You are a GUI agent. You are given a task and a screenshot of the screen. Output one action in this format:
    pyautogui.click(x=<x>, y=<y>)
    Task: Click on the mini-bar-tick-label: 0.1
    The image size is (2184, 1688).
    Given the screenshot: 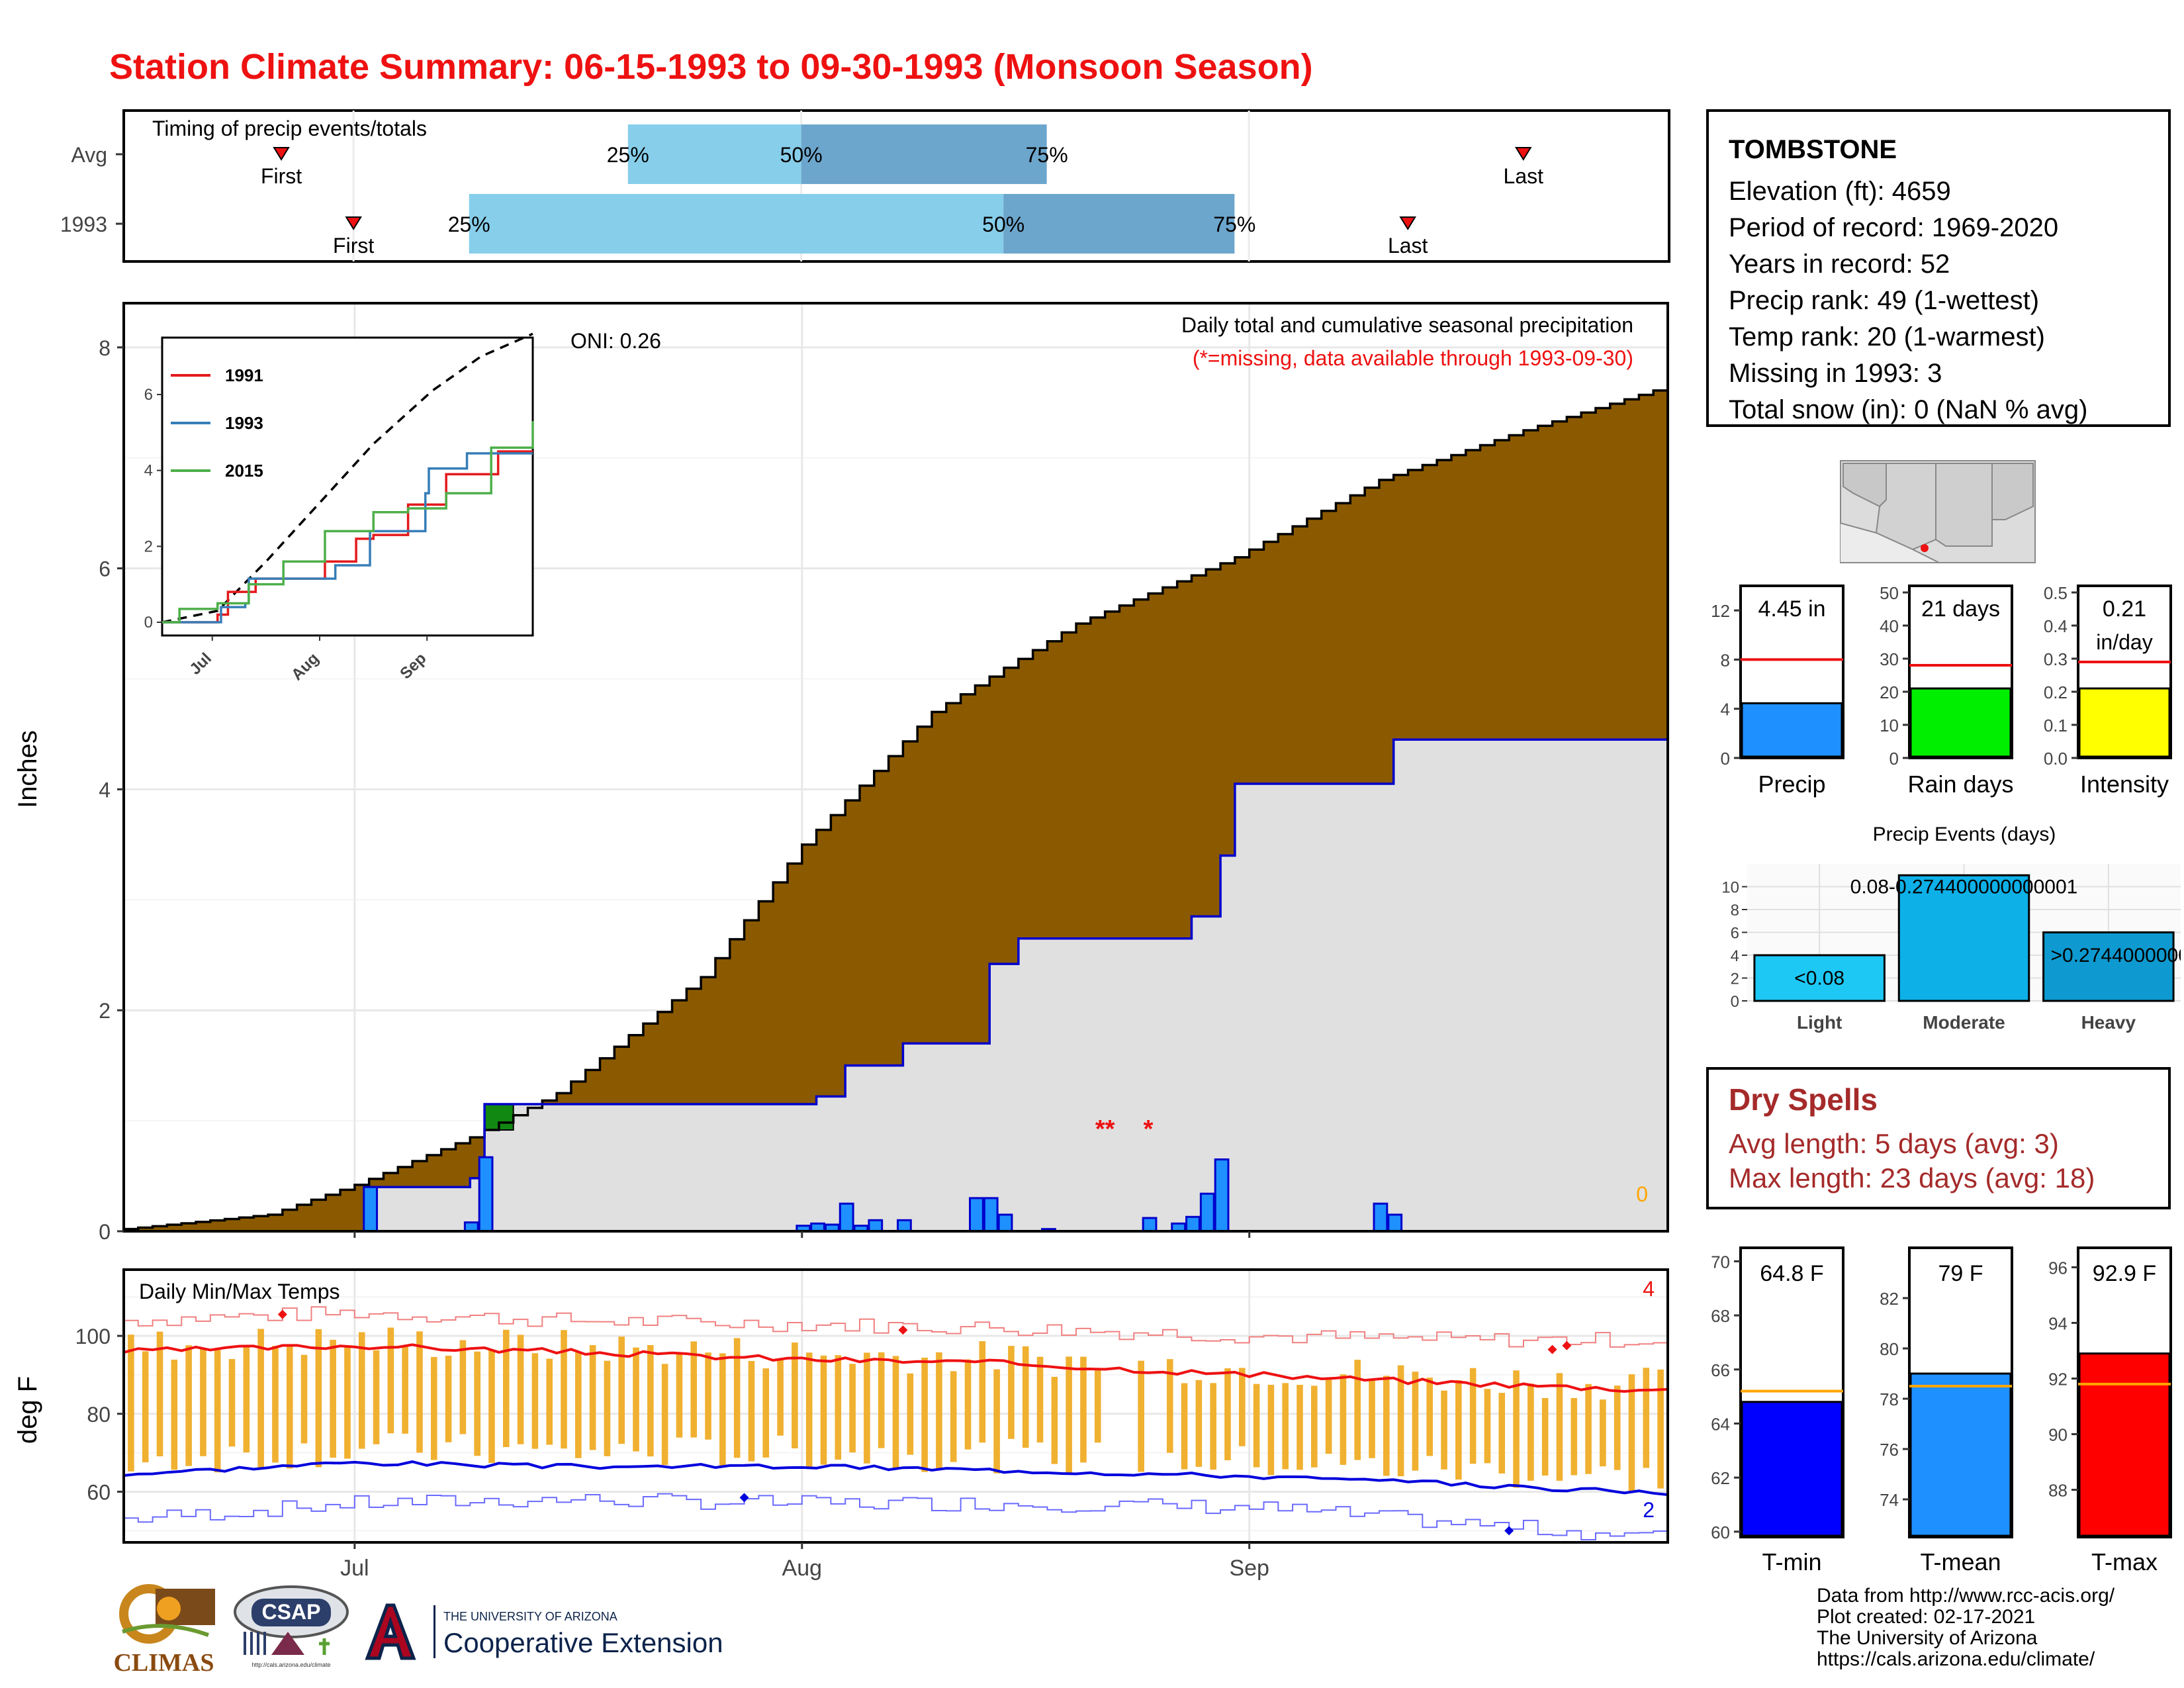 What is the action you would take?
    pyautogui.click(x=2056, y=725)
    